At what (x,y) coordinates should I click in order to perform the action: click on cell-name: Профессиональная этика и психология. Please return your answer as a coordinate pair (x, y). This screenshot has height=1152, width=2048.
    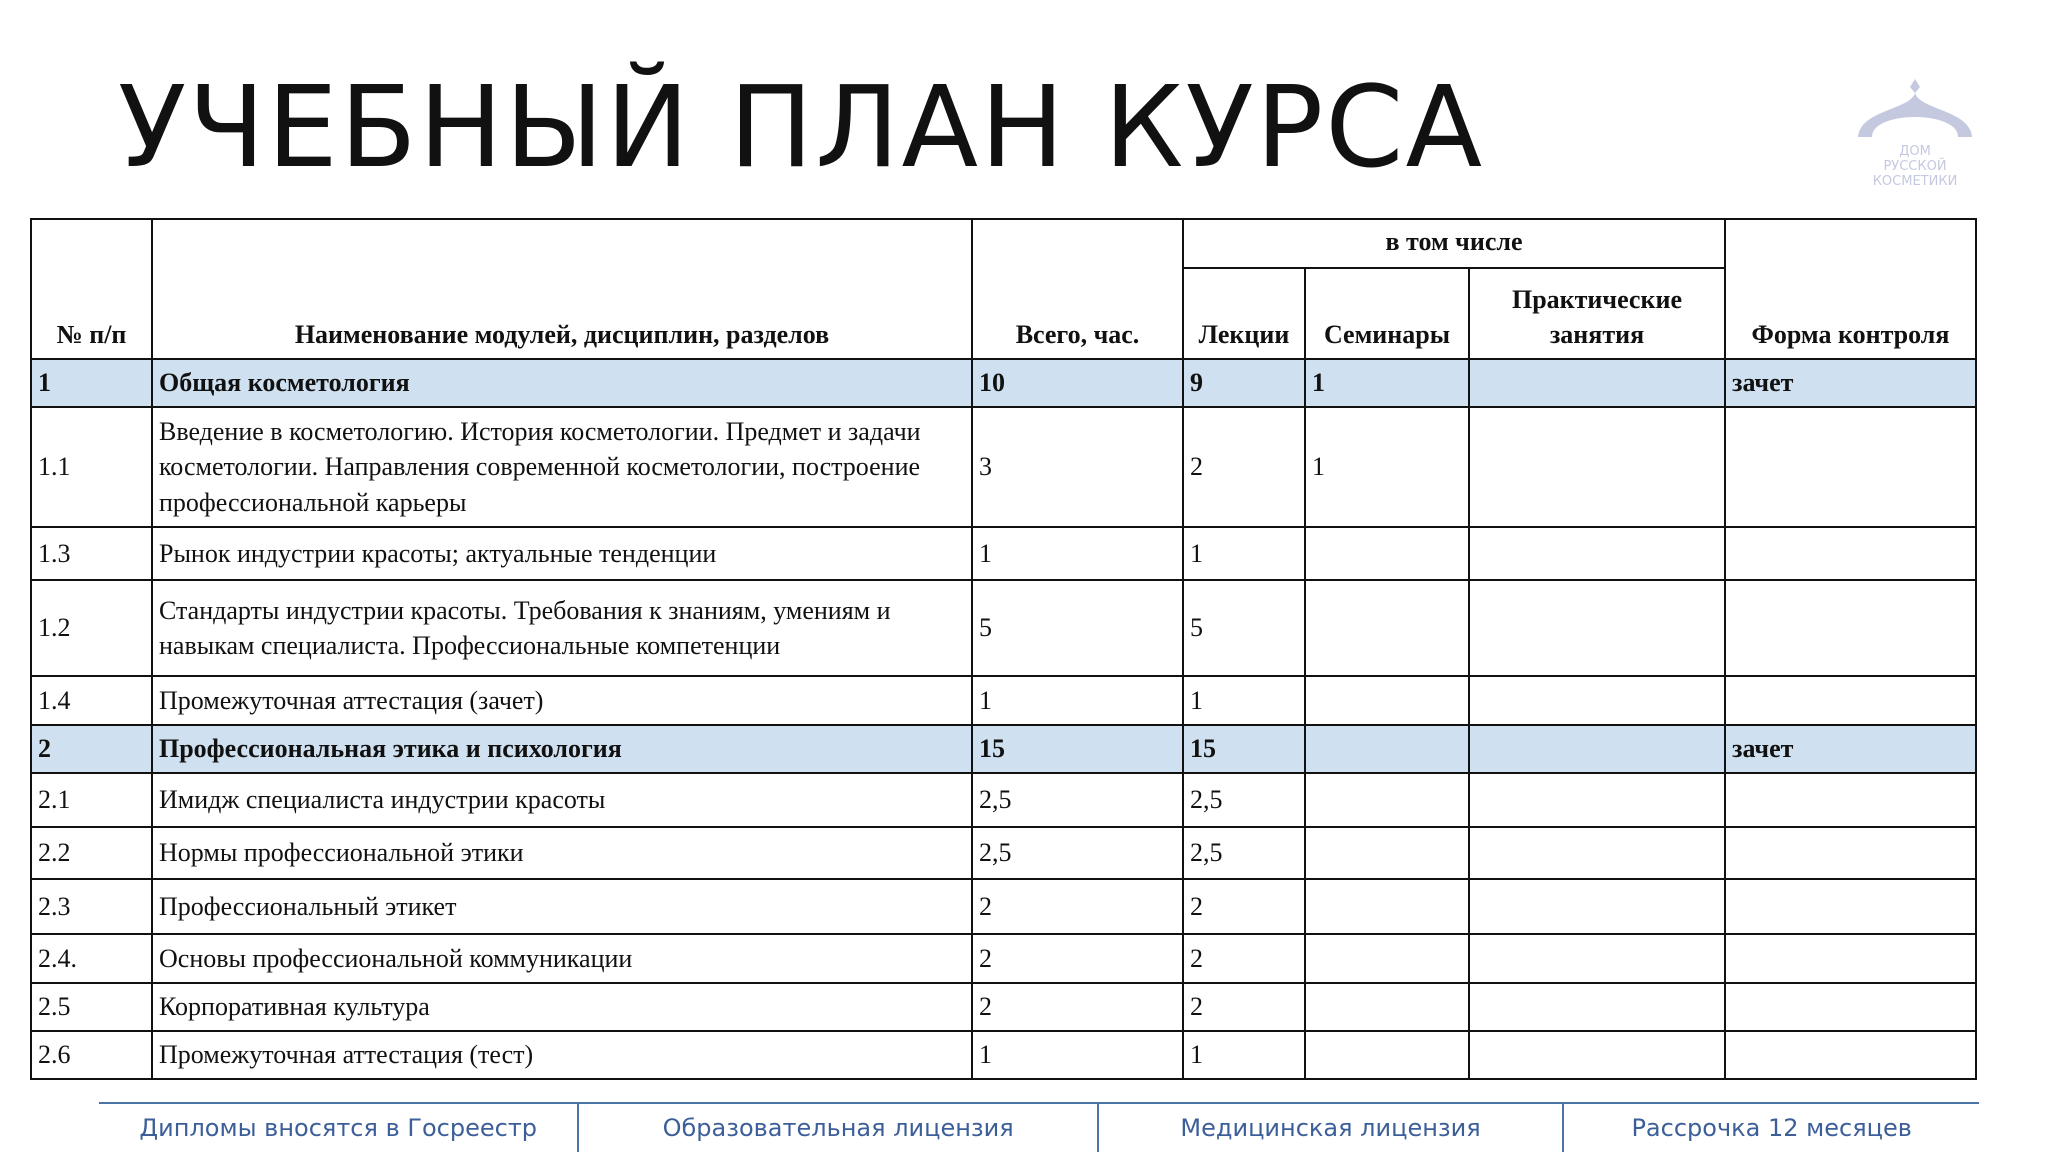
    Looking at the image, I should click on (562, 749).